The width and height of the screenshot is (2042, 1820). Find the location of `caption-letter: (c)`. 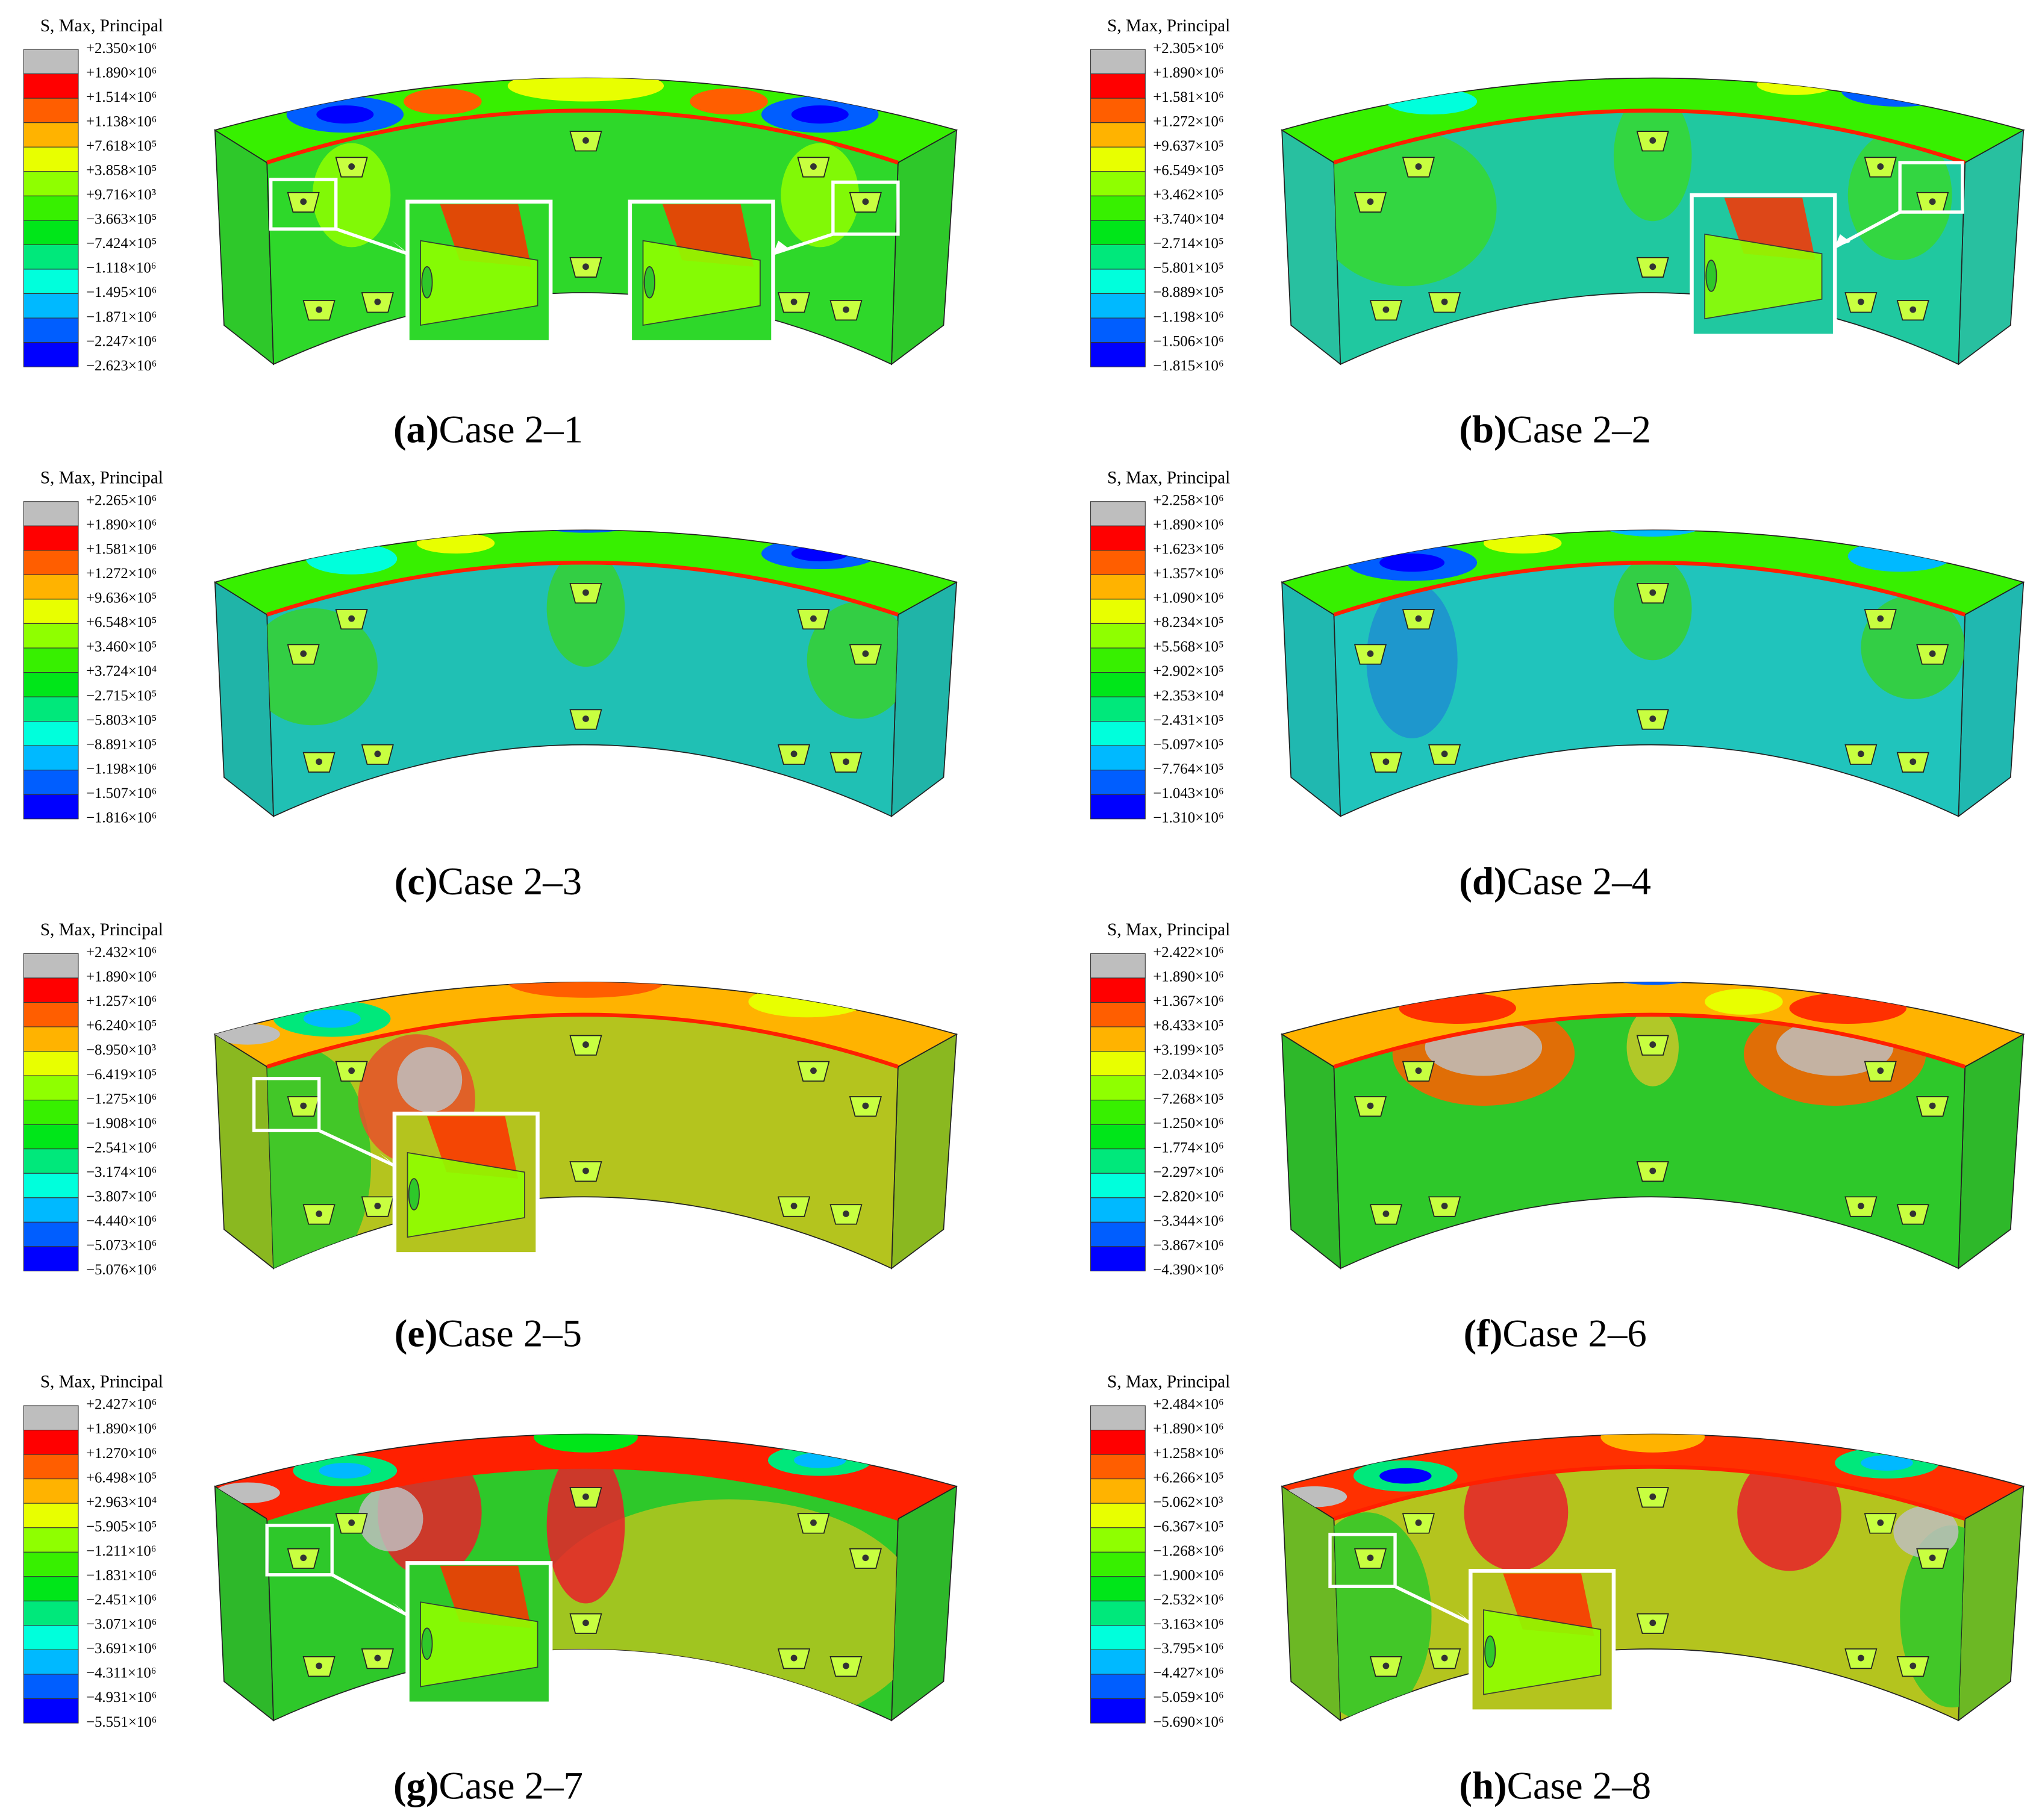

caption-letter: (c) is located at coordinates (417, 882).